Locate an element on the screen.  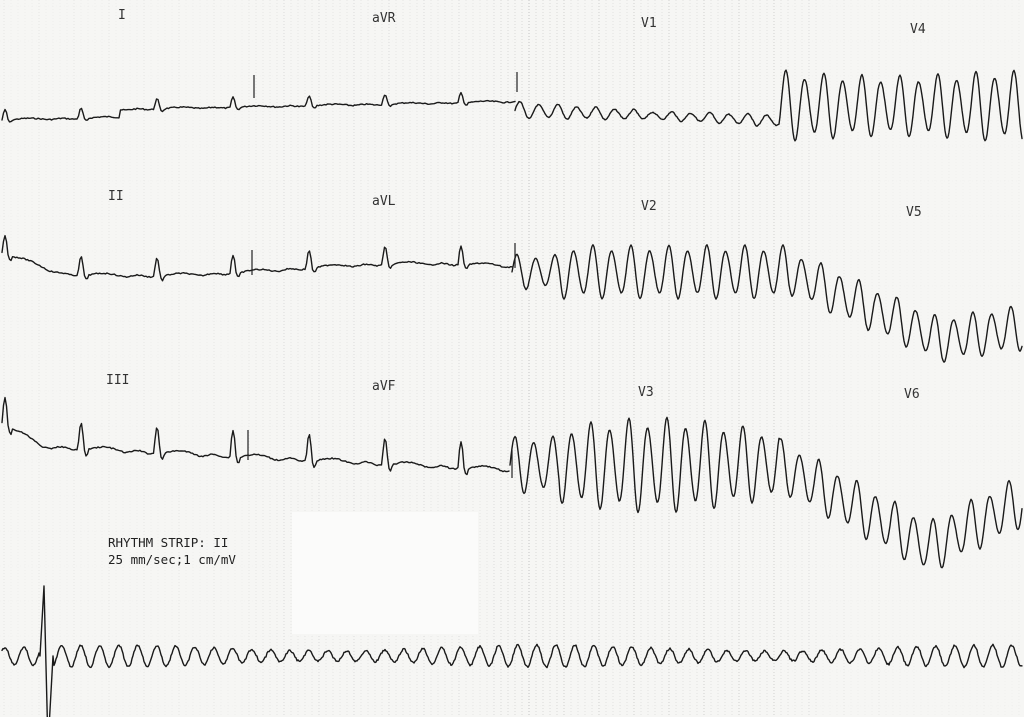
lead-label-aVR: aVR is located at coordinates (384, 18).